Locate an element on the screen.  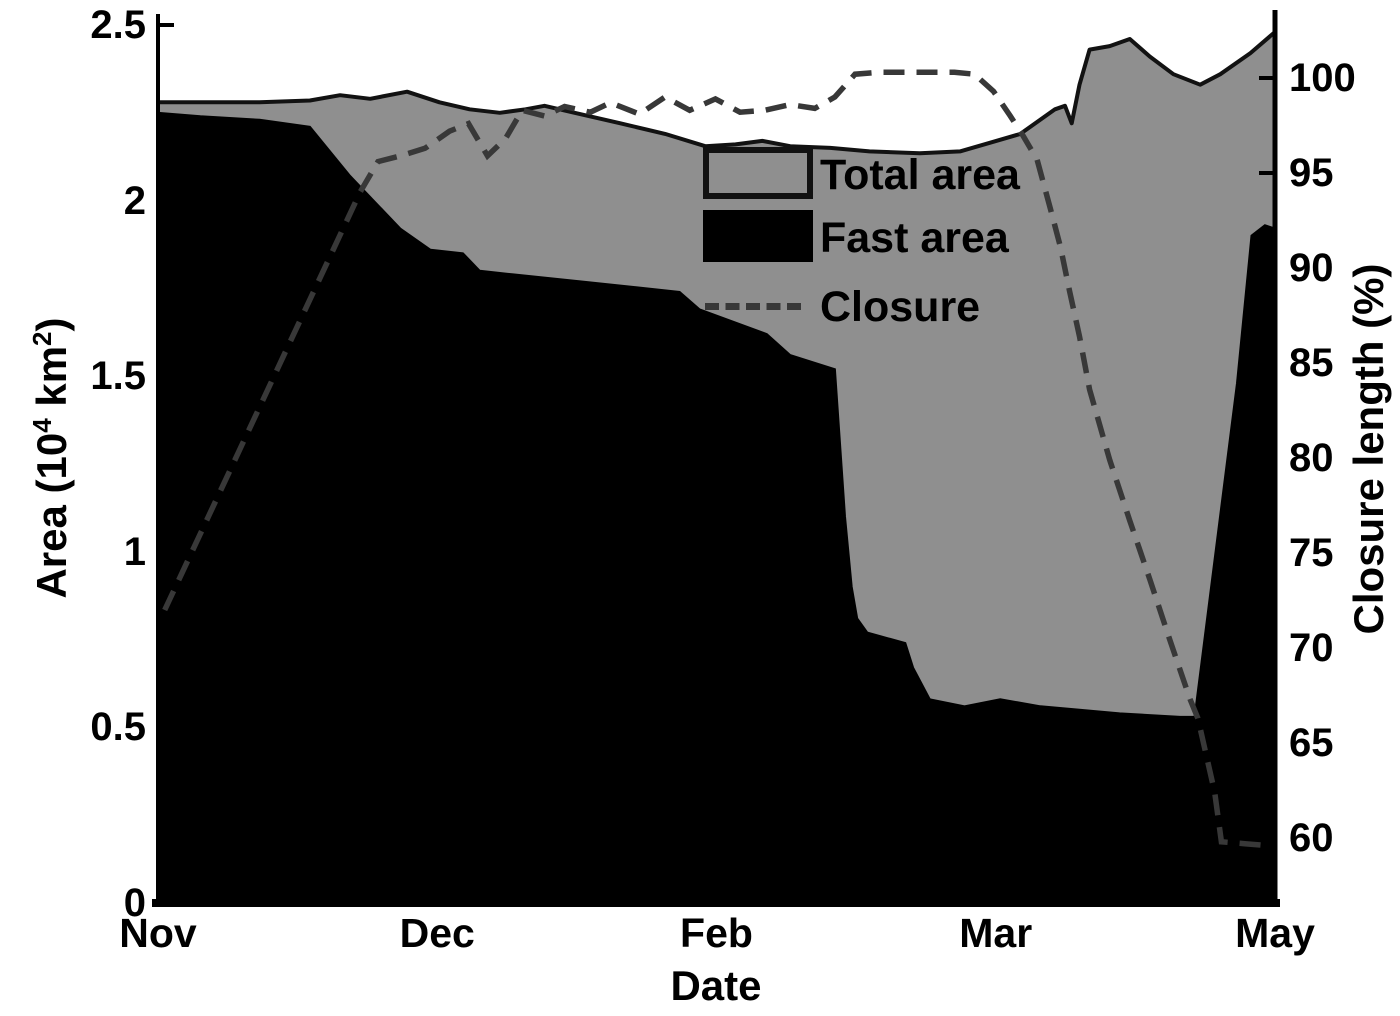
y-left-tick-label: 2 is located at coordinates (134, 200).